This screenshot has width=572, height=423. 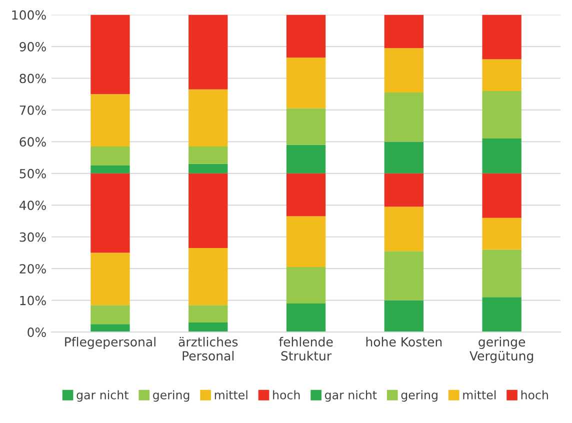 What do you see at coordinates (33, 301) in the screenshot?
I see `y-tick-label: 10%` at bounding box center [33, 301].